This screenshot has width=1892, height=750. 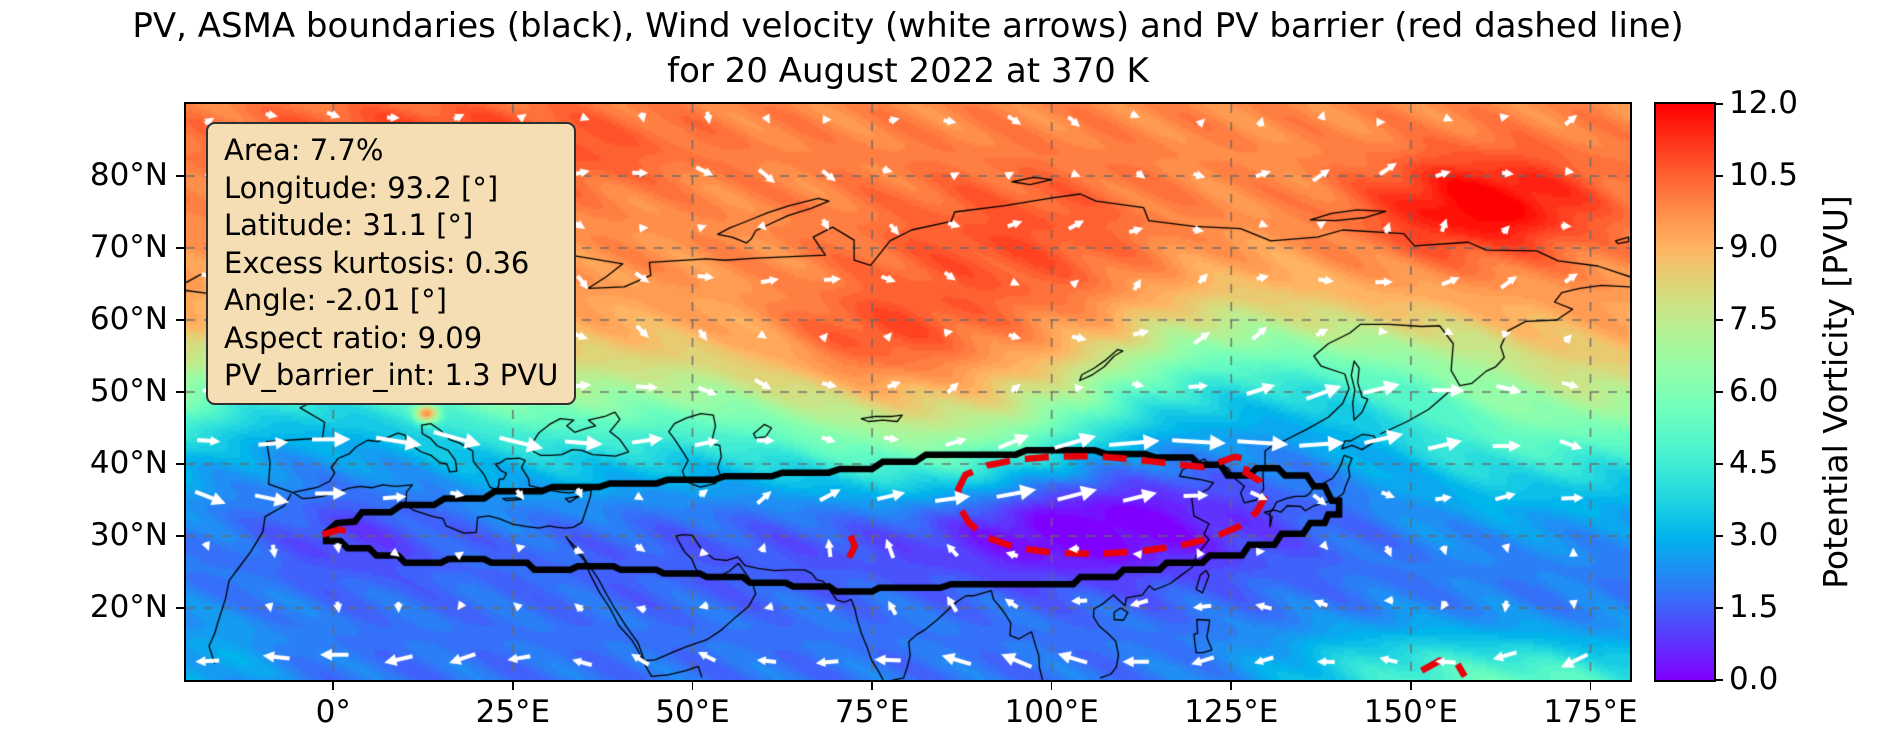 What do you see at coordinates (335, 300) in the screenshot?
I see `stat-angle: Angle: -2.01 [°]` at bounding box center [335, 300].